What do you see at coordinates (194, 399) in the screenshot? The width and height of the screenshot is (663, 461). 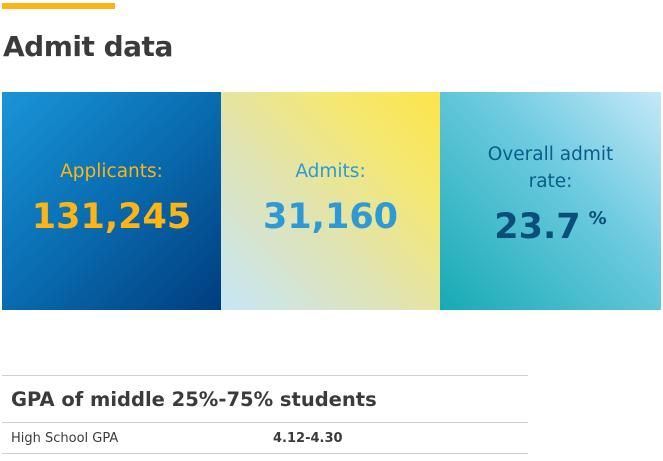 I see `gpa-heading: GPA of middle 25%-75% students` at bounding box center [194, 399].